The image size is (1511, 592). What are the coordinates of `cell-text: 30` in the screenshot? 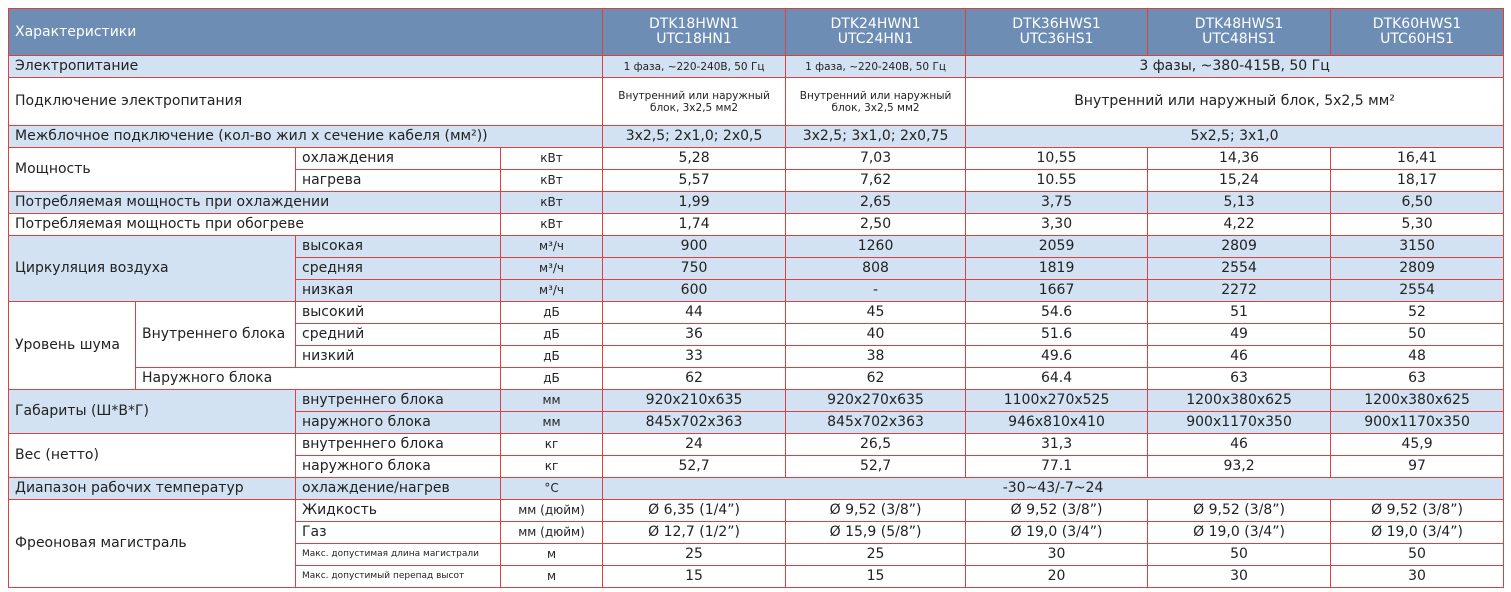 It's located at (1417, 576).